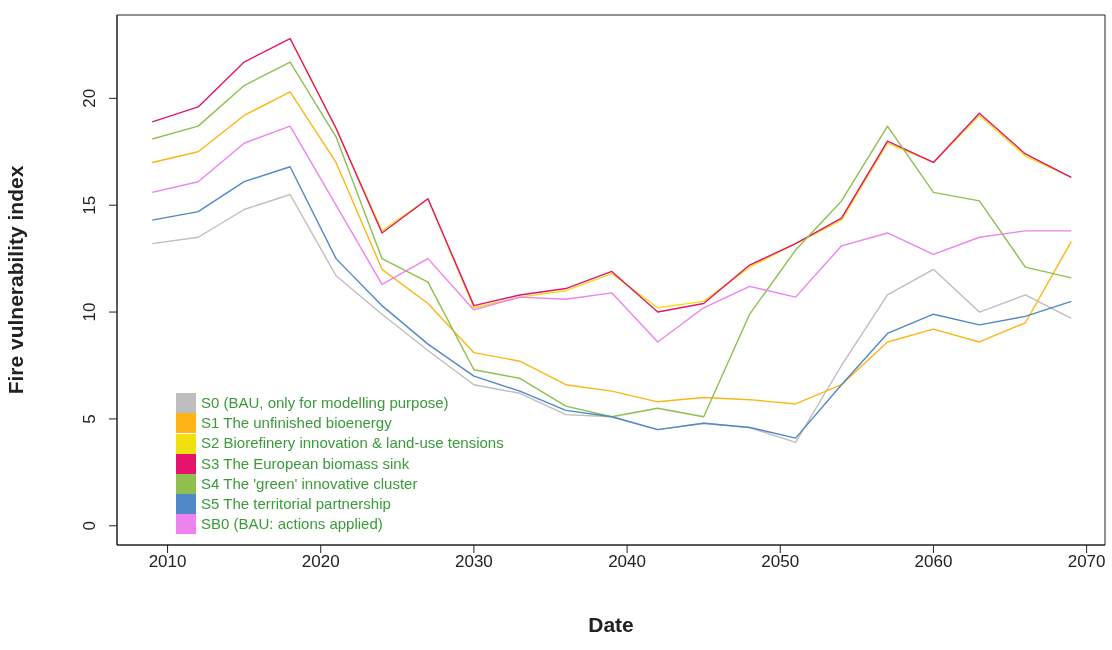 This screenshot has height=650, width=1112. I want to click on y-tick-label: 10, so click(89, 312).